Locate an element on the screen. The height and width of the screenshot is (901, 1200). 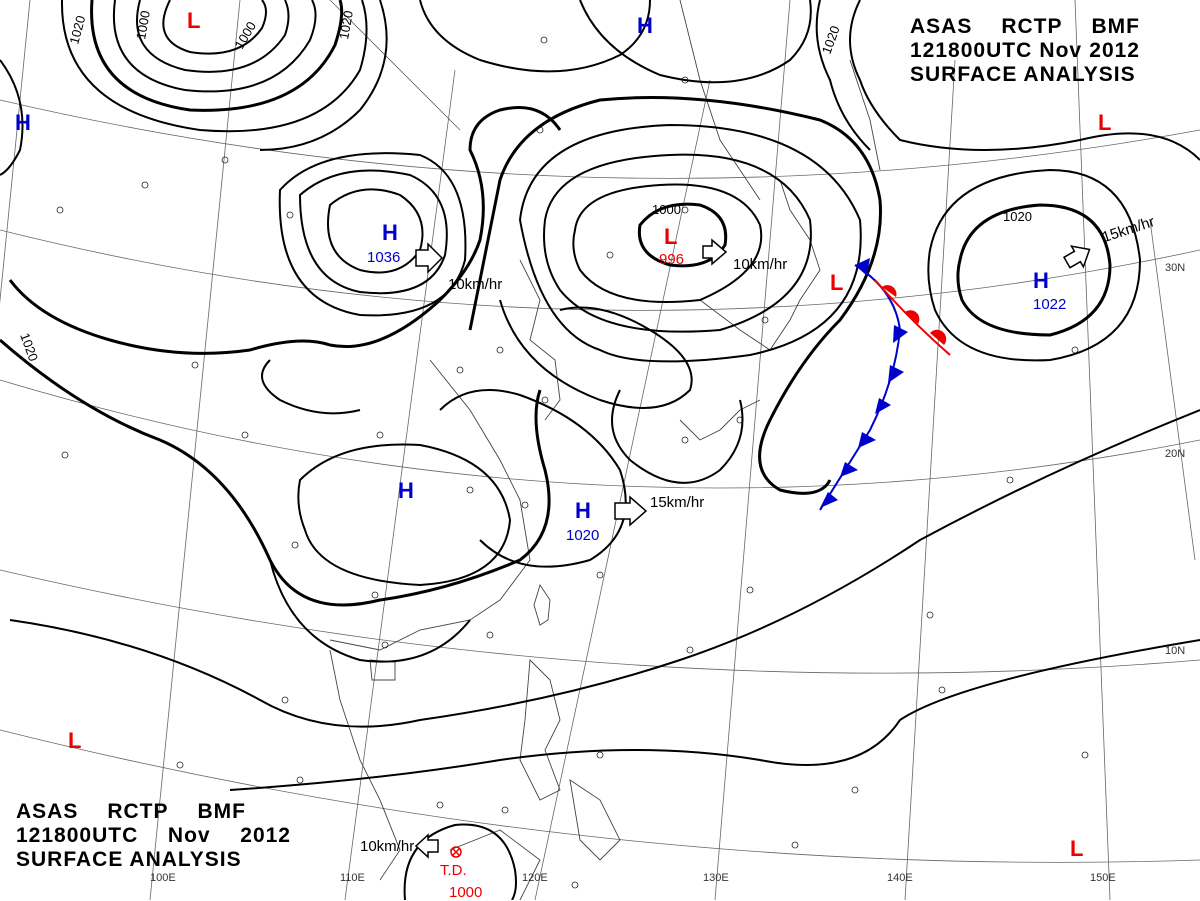
high-pressure-value: 1022 is located at coordinates (1050, 304).